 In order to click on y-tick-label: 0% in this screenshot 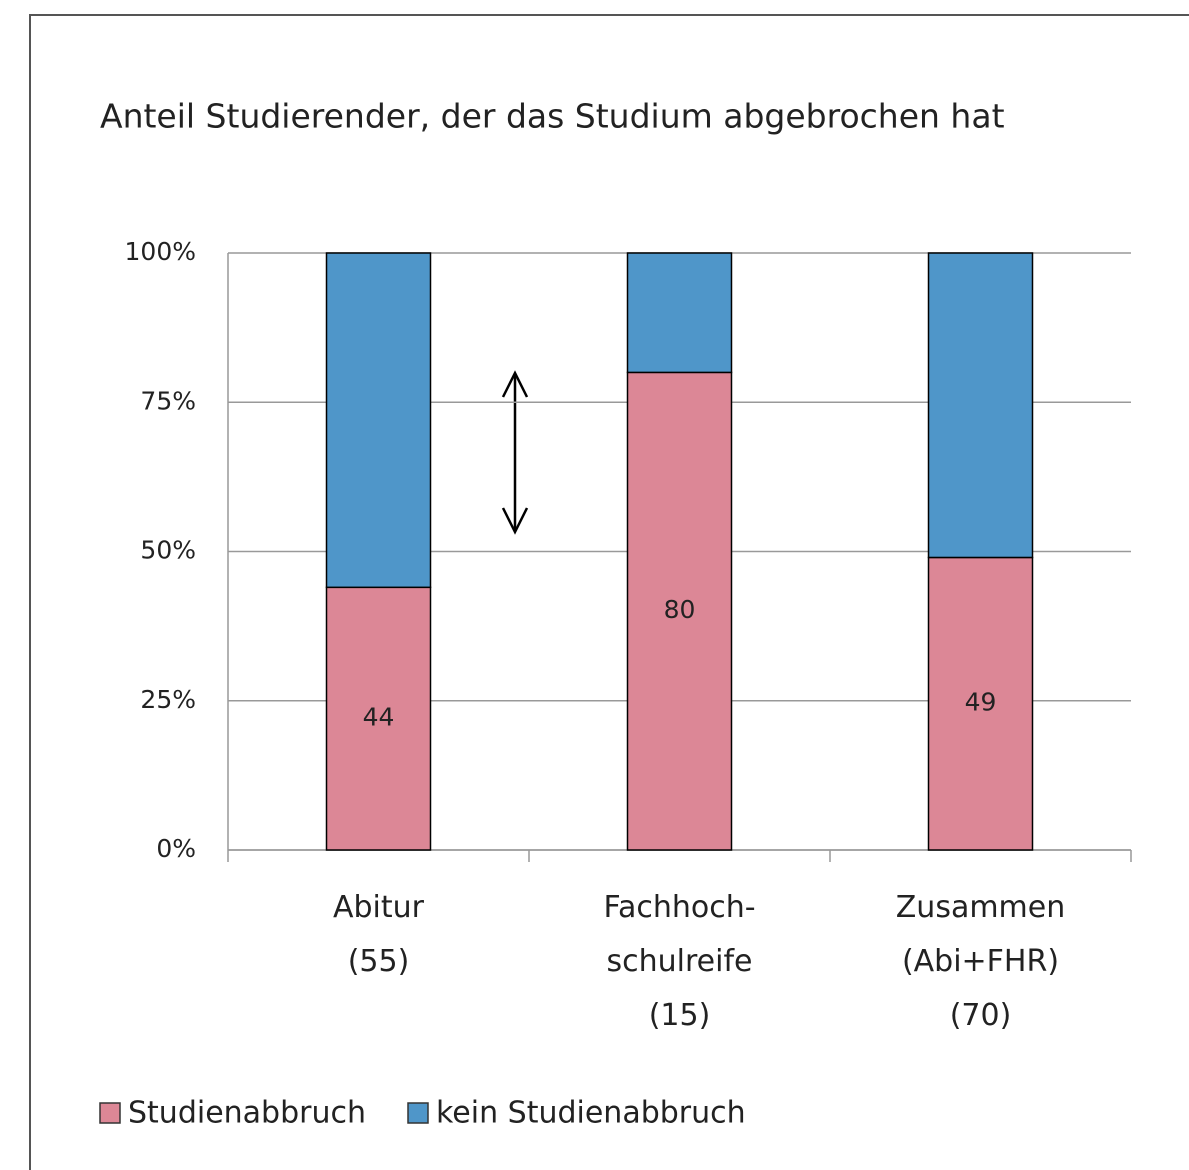, I will do `click(176, 848)`.